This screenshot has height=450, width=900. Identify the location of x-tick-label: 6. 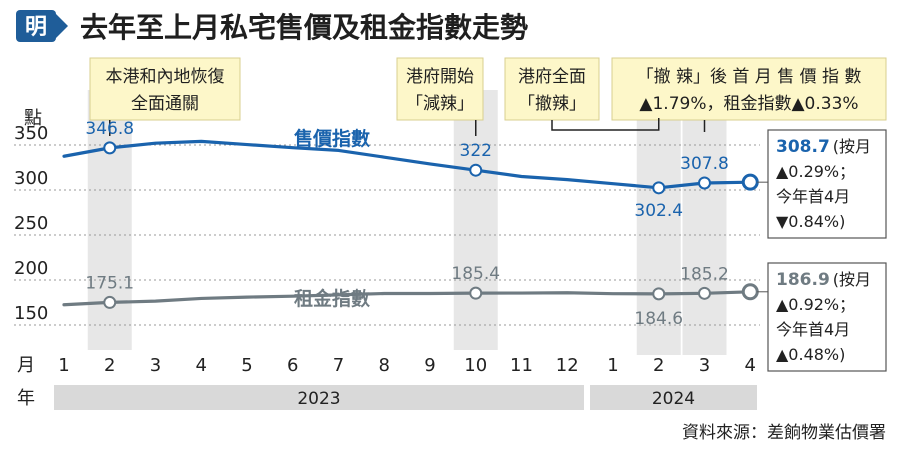
(292, 365).